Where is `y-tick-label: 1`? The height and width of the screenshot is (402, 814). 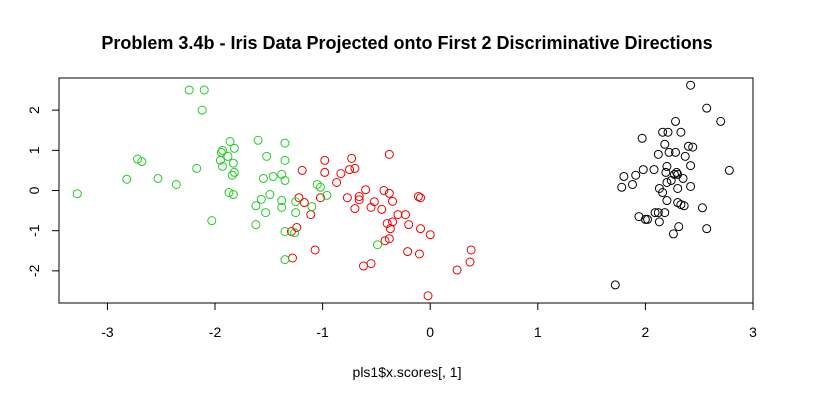 y-tick-label: 1 is located at coordinates (34, 150).